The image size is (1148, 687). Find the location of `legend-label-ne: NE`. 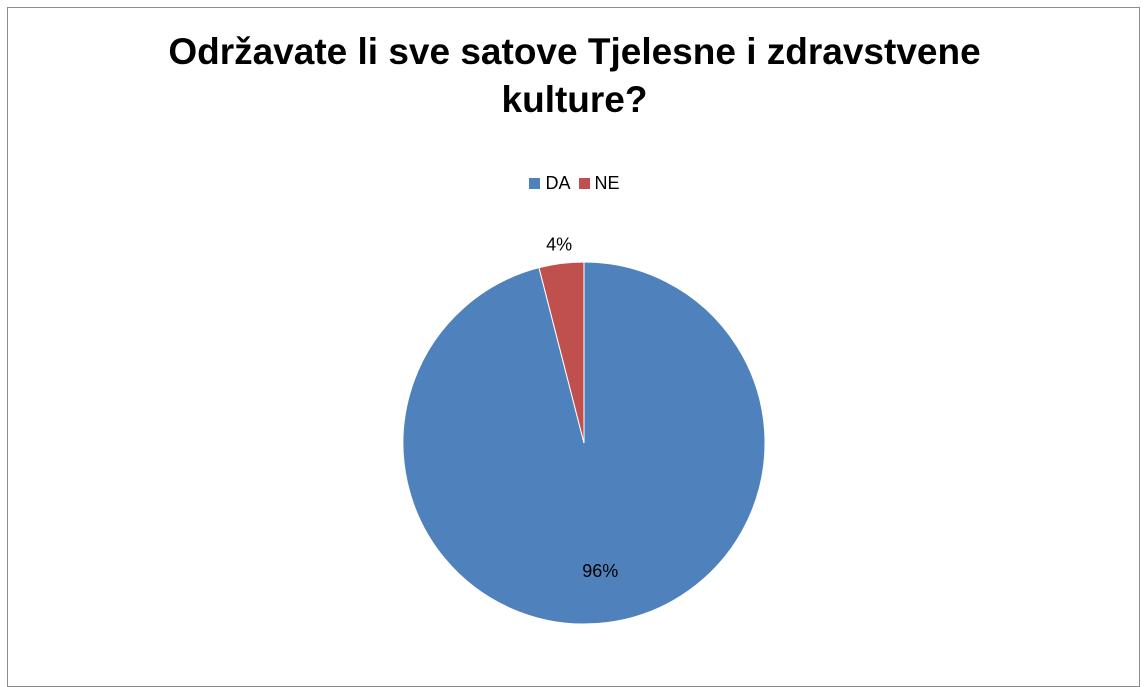

legend-label-ne: NE is located at coordinates (607, 183).